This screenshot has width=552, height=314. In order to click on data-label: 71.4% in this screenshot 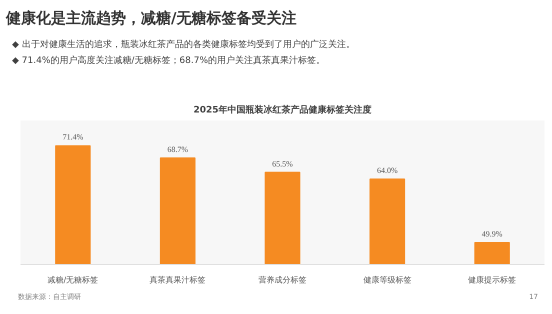, I will do `click(73, 137)`.